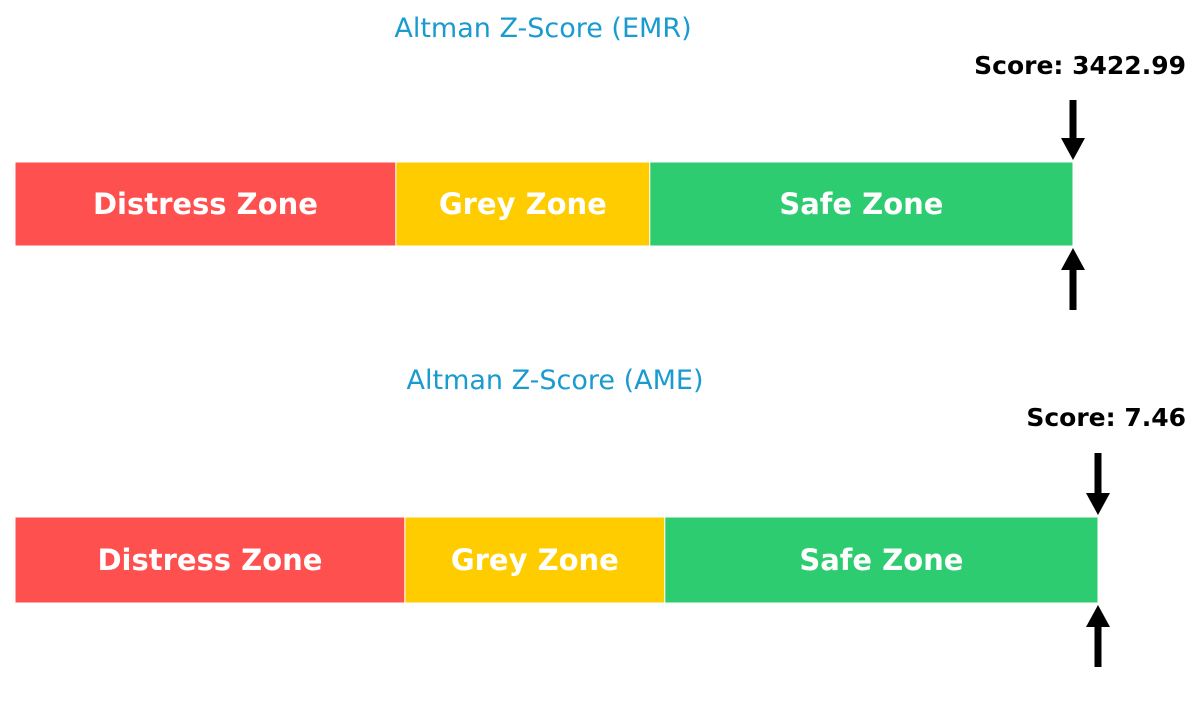 The image size is (1200, 710). Describe the element at coordinates (1080, 65) in the screenshot. I see `score-label: Score: 3422.99` at that location.